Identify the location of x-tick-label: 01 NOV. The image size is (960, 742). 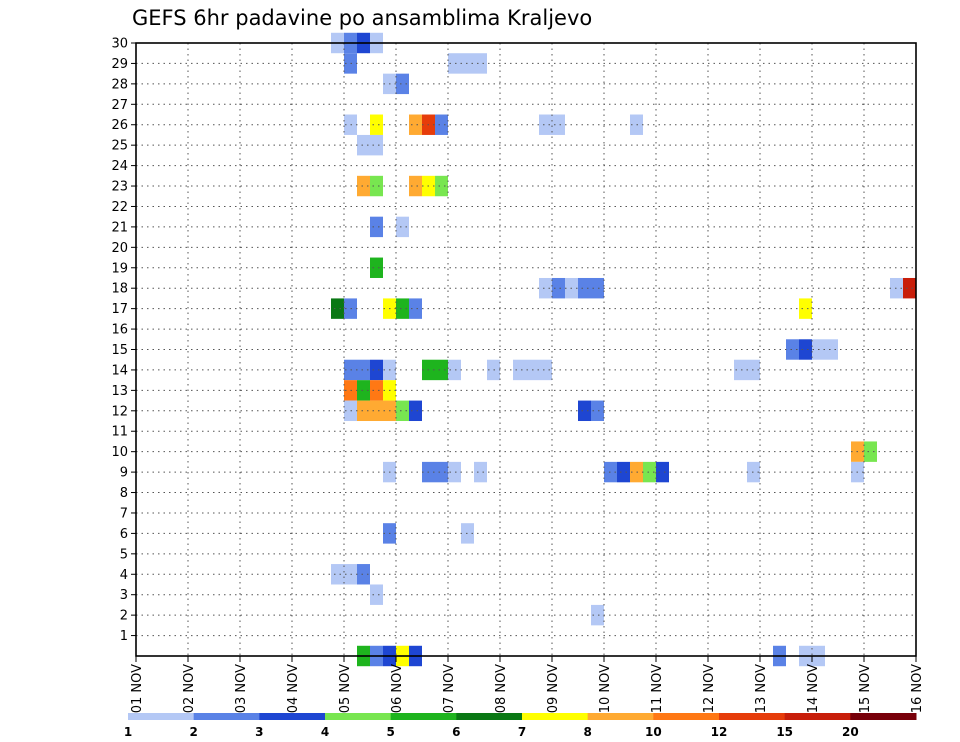
(137, 688).